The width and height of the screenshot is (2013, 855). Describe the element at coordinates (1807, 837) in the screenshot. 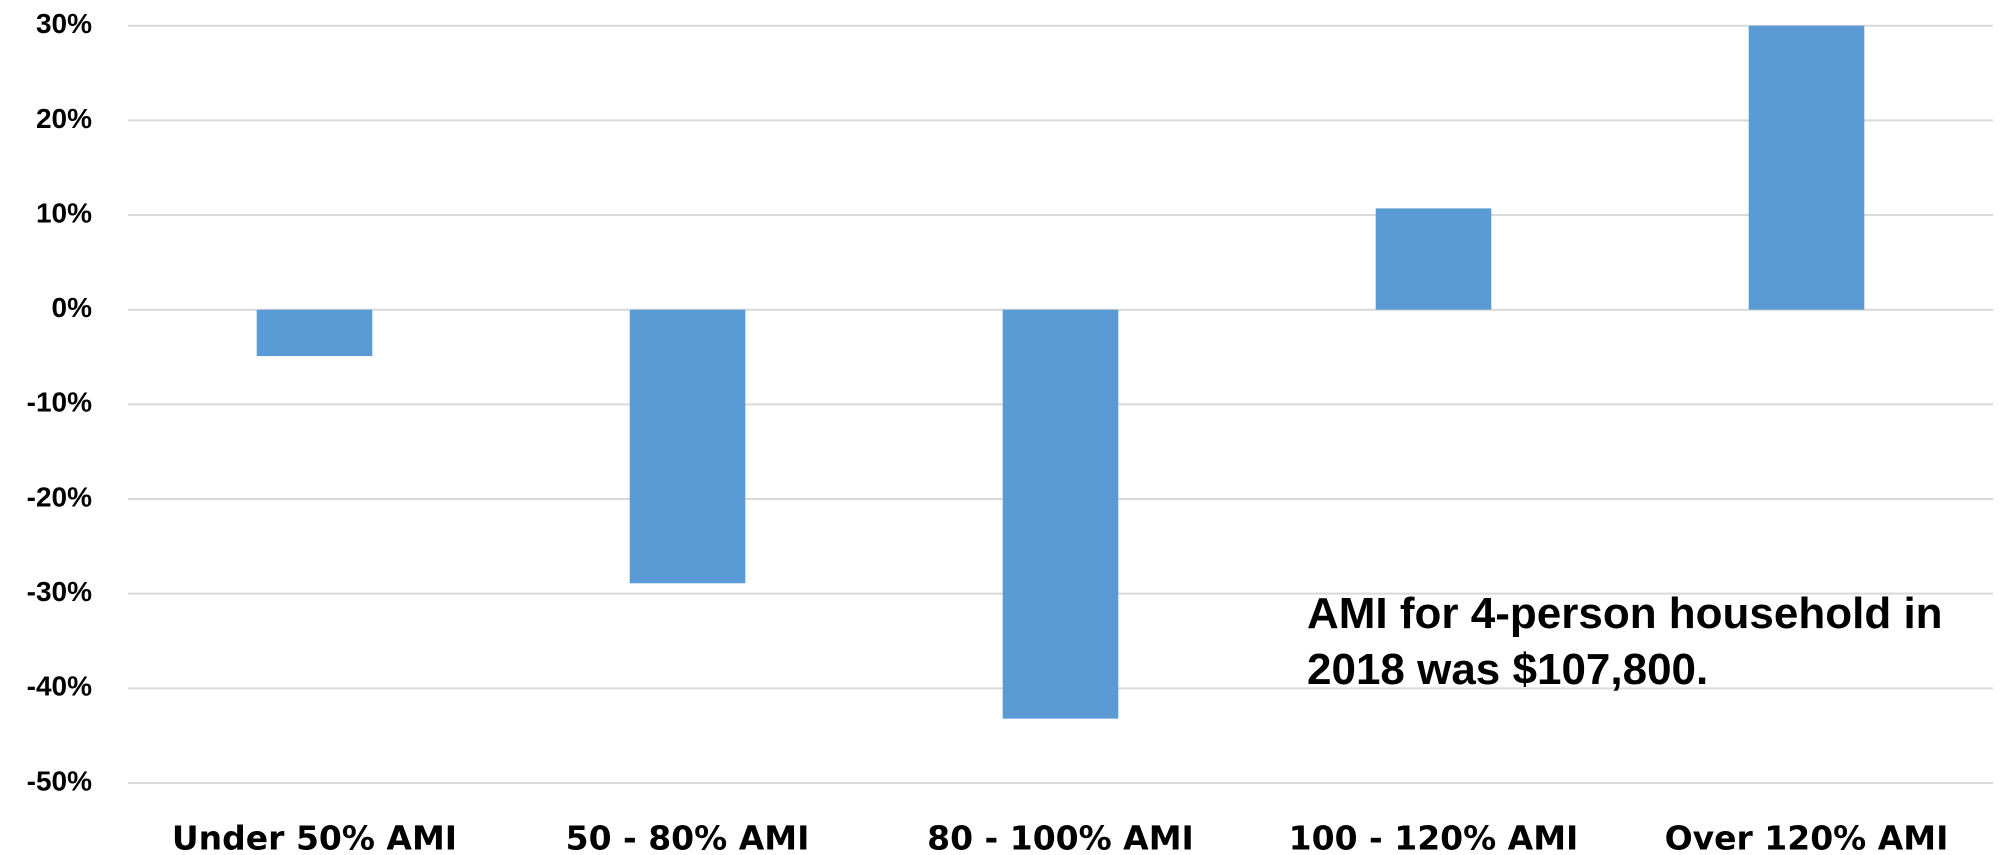

I see `x-tick-label: Over 120% AMI` at that location.